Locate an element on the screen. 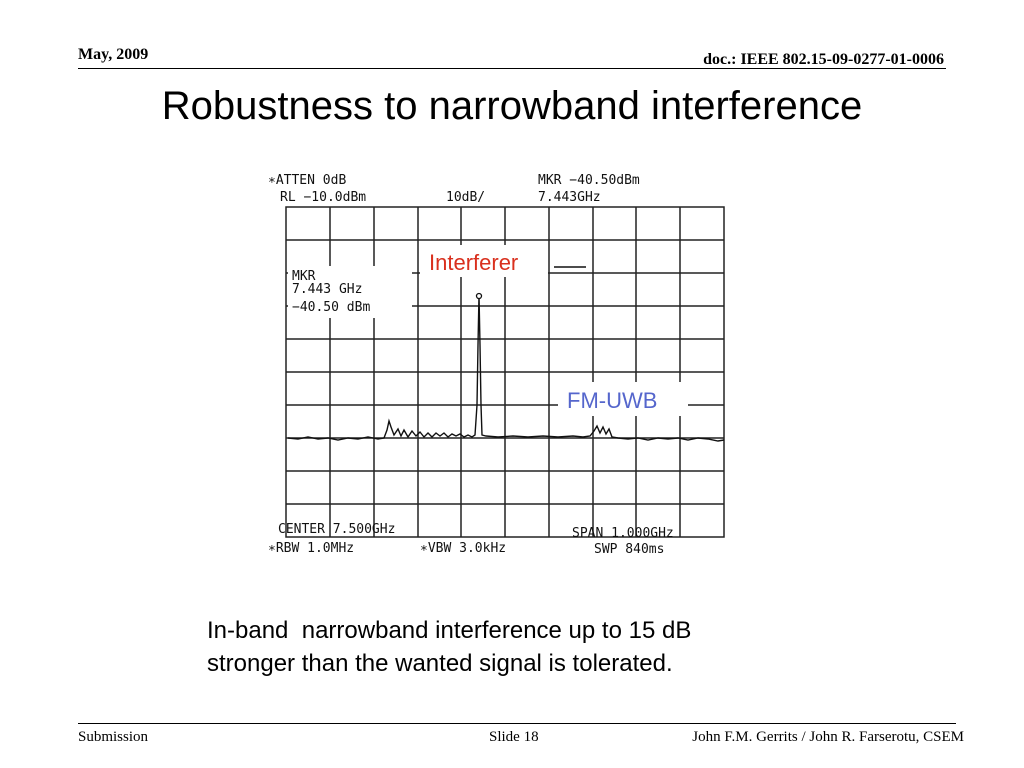 This screenshot has width=1024, height=768. marker-box-background is located at coordinates (350, 292).